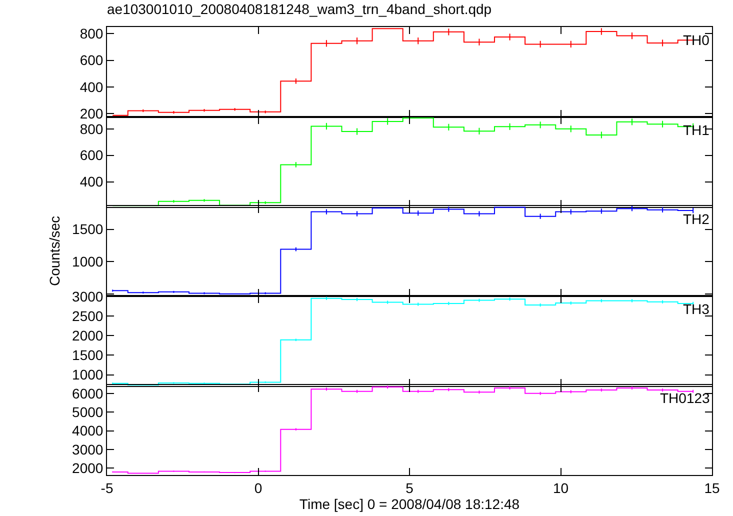 The image size is (733, 516). I want to click on annotation: TH0, so click(696, 40).